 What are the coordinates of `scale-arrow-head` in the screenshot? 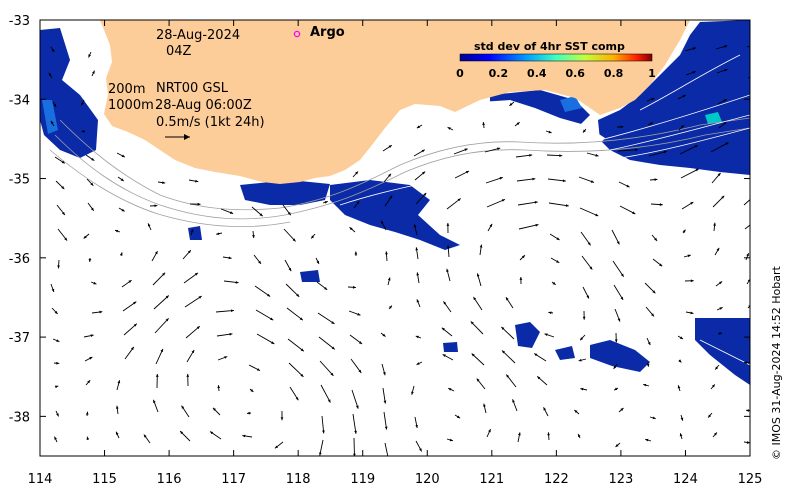 It's located at (187, 137).